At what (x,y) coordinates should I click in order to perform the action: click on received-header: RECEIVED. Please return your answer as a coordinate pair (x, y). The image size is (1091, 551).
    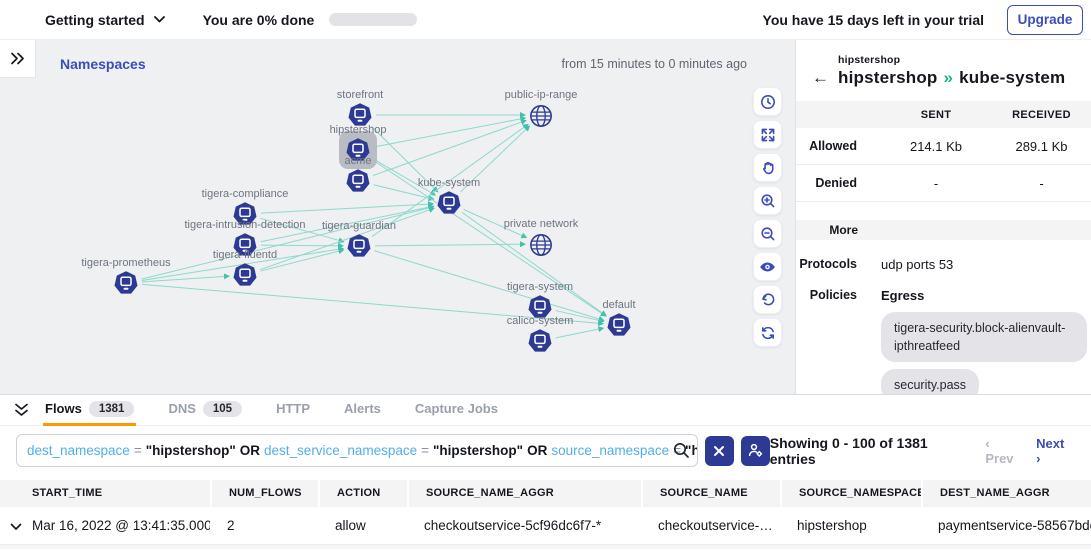
    Looking at the image, I should click on (1041, 114).